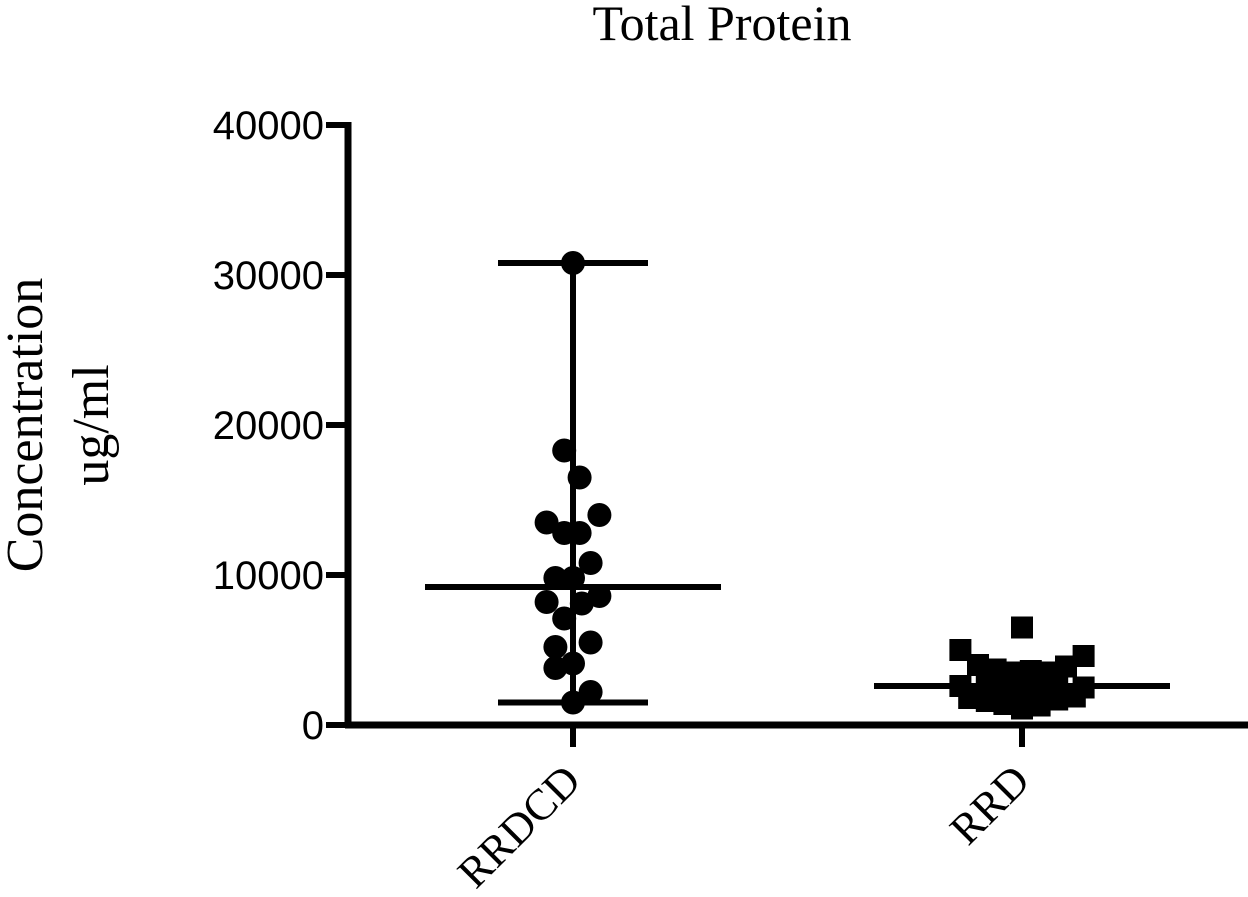  I want to click on y-tick-label: 40000, so click(268, 126).